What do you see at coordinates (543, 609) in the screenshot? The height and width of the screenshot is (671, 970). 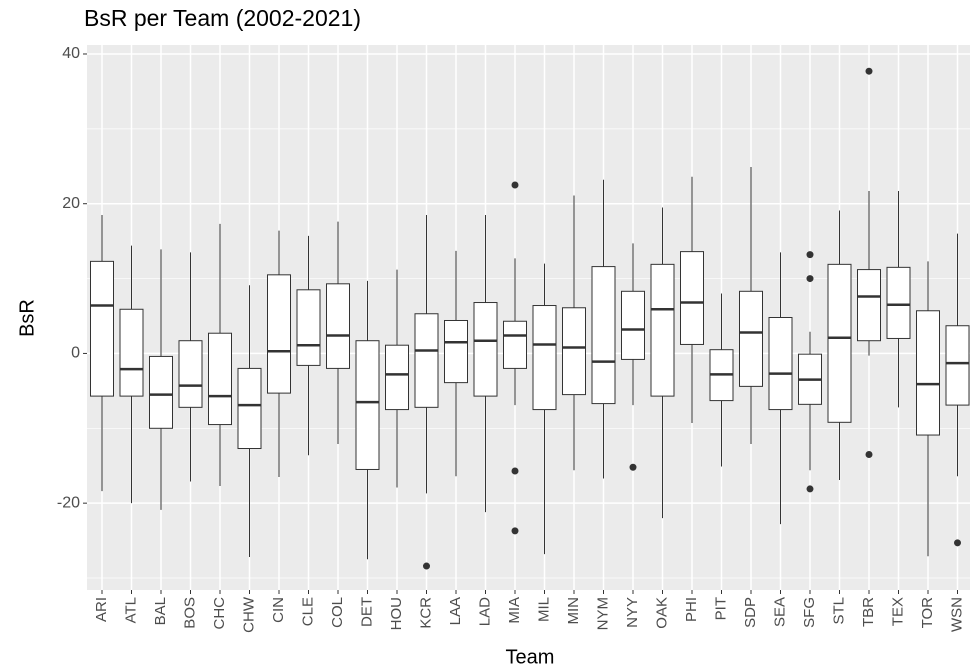 I see `x-tick-label: MIL` at bounding box center [543, 609].